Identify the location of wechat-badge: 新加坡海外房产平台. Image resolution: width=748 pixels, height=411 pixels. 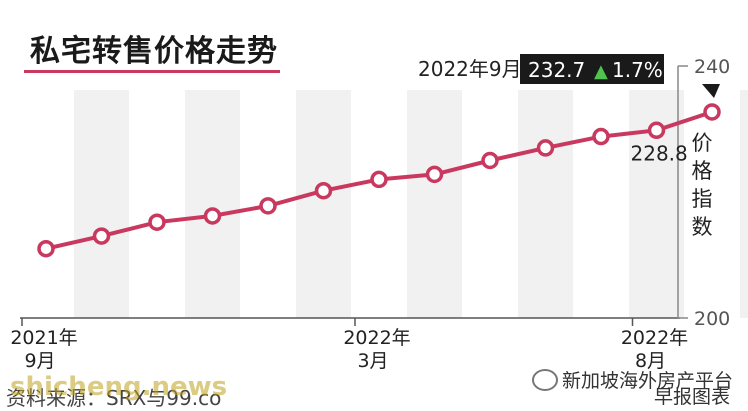
(632, 379).